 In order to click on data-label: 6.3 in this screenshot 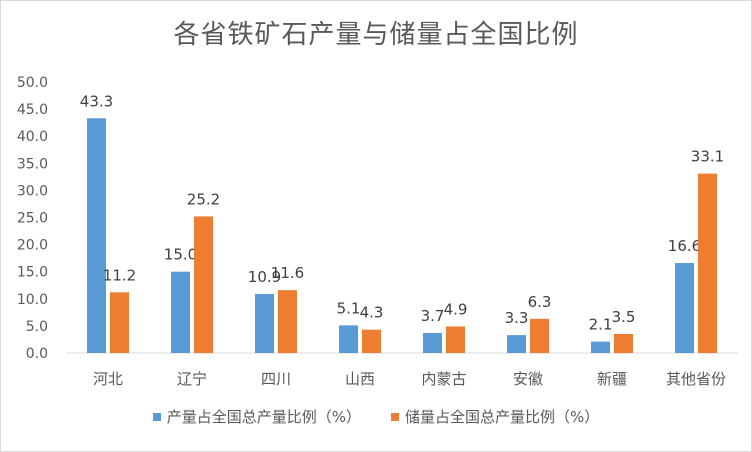, I will do `click(540, 302)`.